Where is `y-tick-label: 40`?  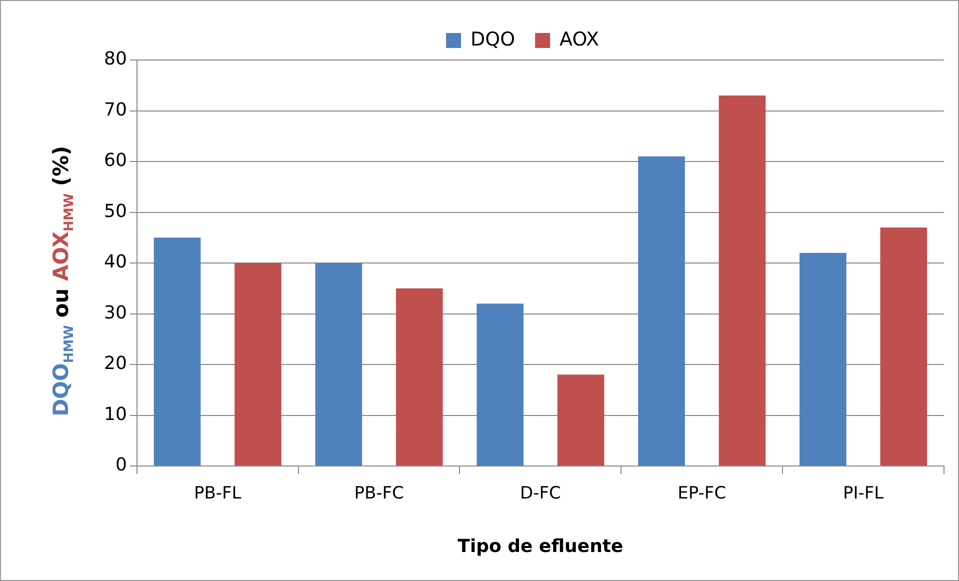 y-tick-label: 40 is located at coordinates (115, 262).